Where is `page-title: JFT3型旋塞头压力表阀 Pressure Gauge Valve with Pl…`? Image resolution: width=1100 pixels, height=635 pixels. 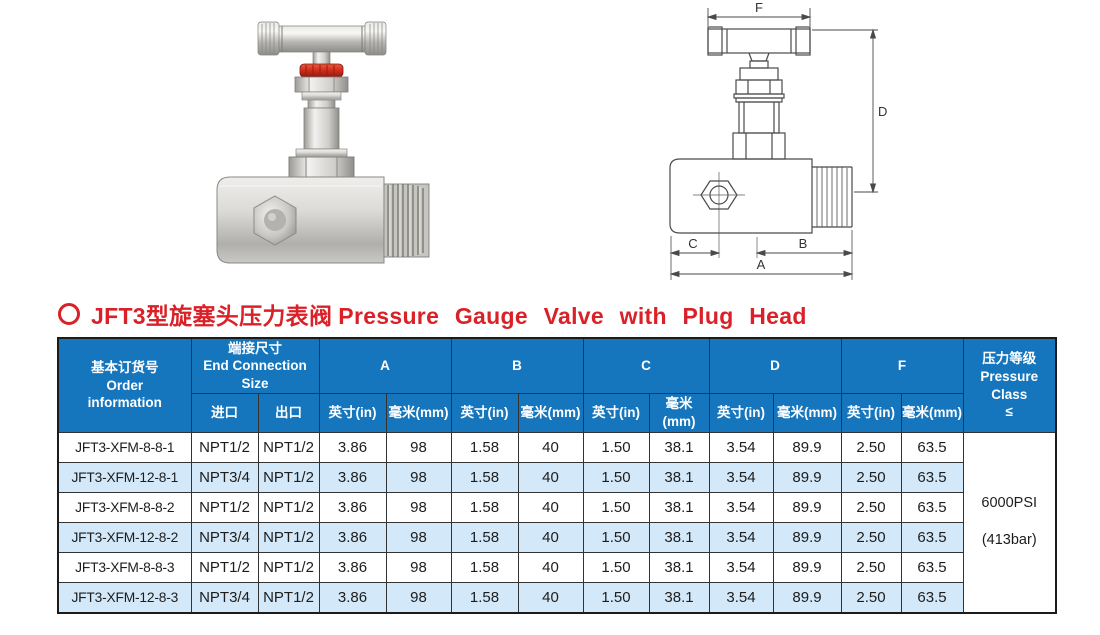
page-title: JFT3型旋塞头压力表阀 Pressure Gauge Valve with Pl… is located at coordinates (449, 314).